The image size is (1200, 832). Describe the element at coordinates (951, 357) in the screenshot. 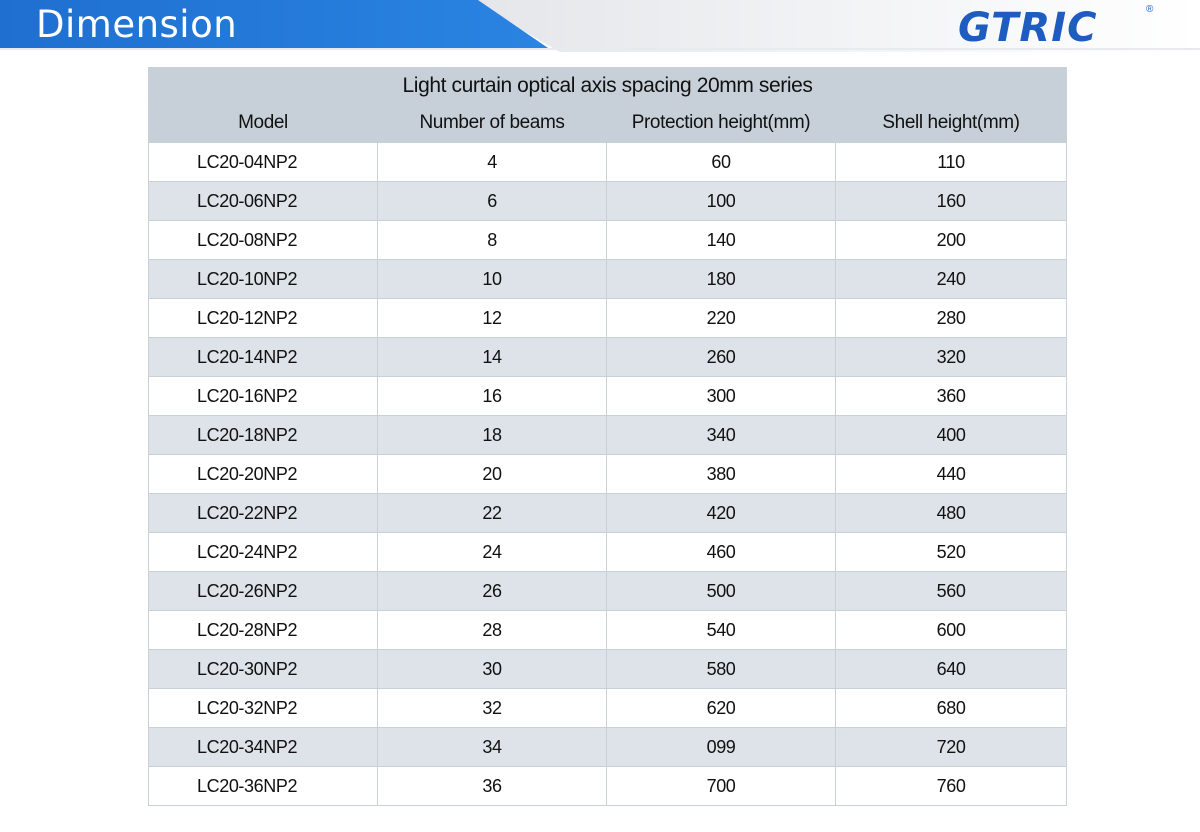

I see `cell-shell-height: 320` at that location.